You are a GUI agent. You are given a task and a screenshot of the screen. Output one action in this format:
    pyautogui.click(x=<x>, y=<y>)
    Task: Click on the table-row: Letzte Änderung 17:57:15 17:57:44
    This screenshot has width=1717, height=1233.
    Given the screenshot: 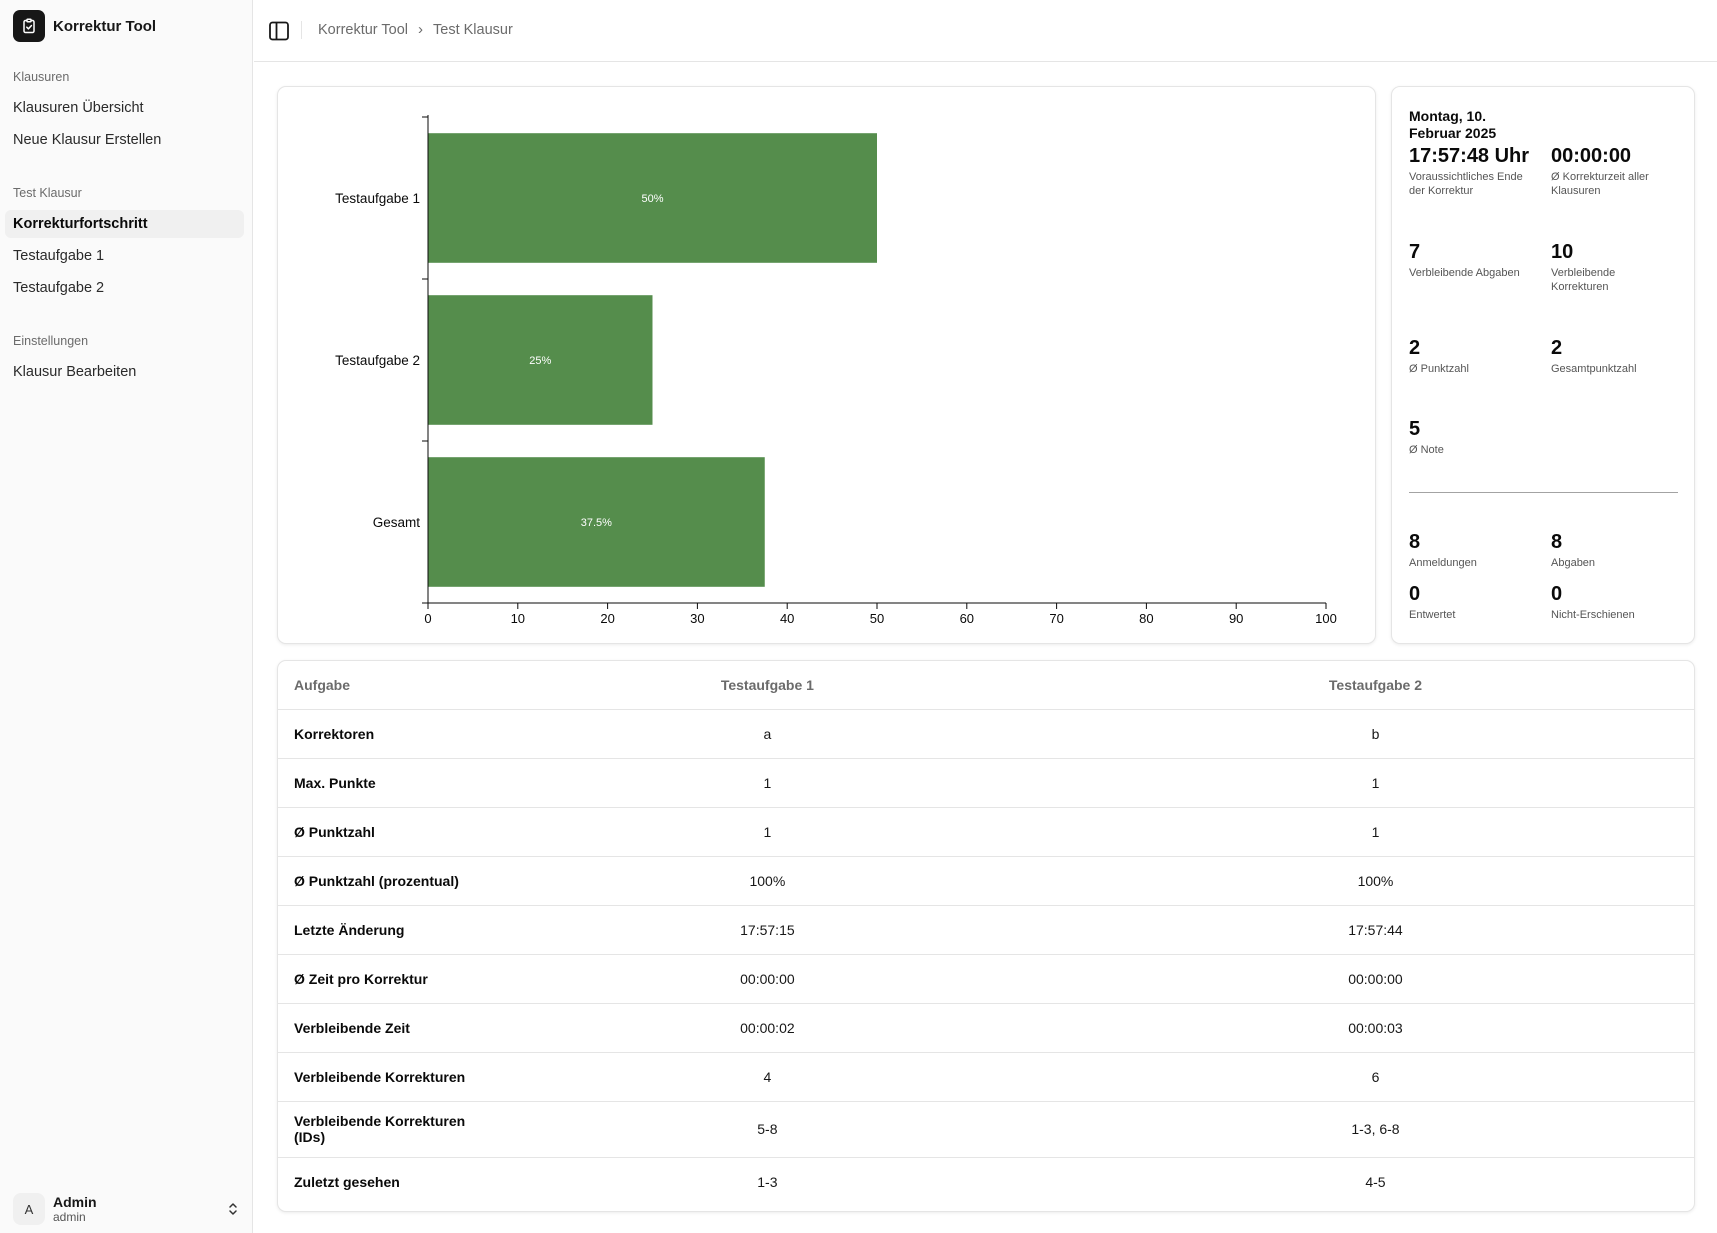 What is the action you would take?
    pyautogui.click(x=986, y=930)
    